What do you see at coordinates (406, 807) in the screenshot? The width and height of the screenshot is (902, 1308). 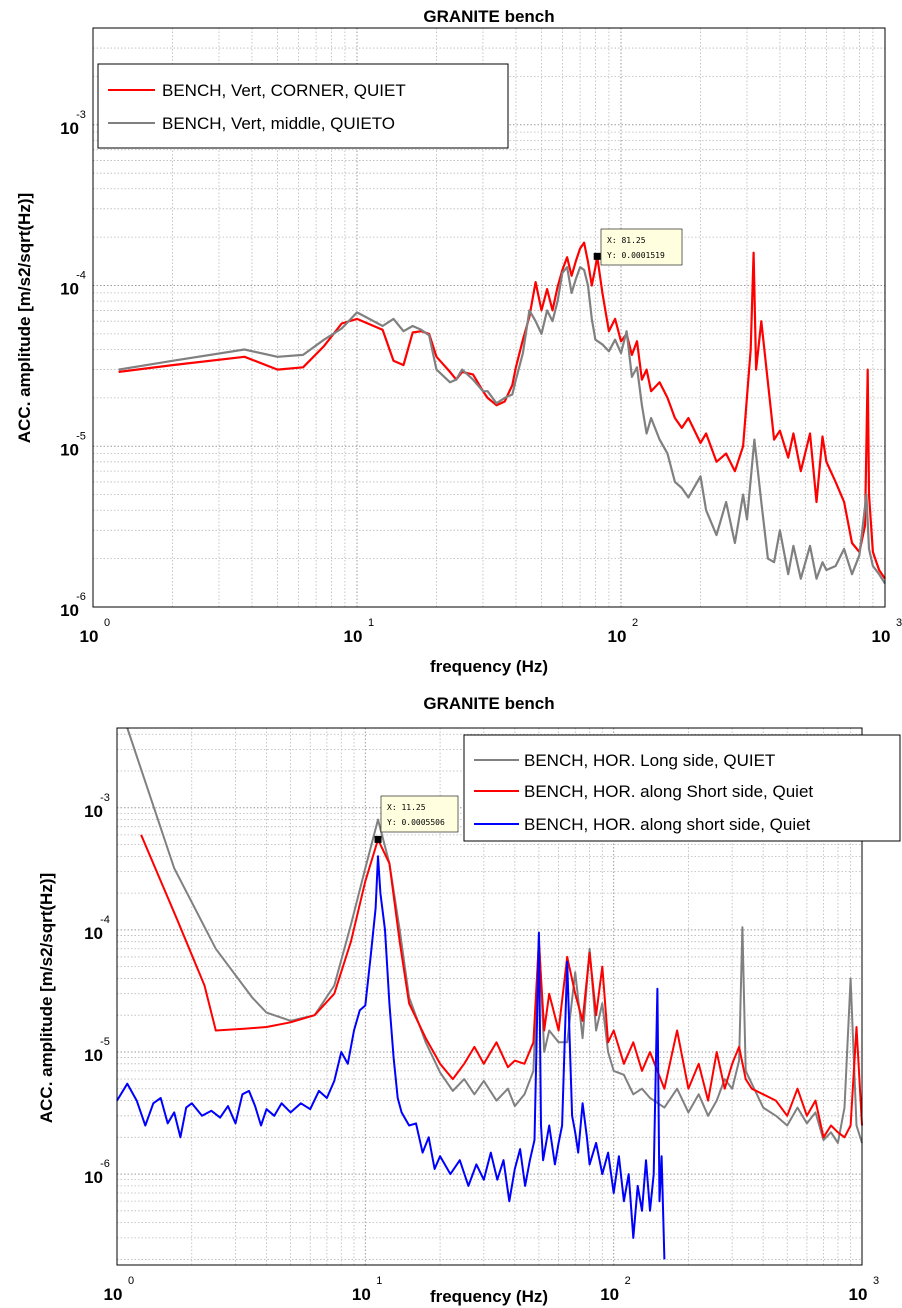 I see `datatip-x: X: 11.25` at bounding box center [406, 807].